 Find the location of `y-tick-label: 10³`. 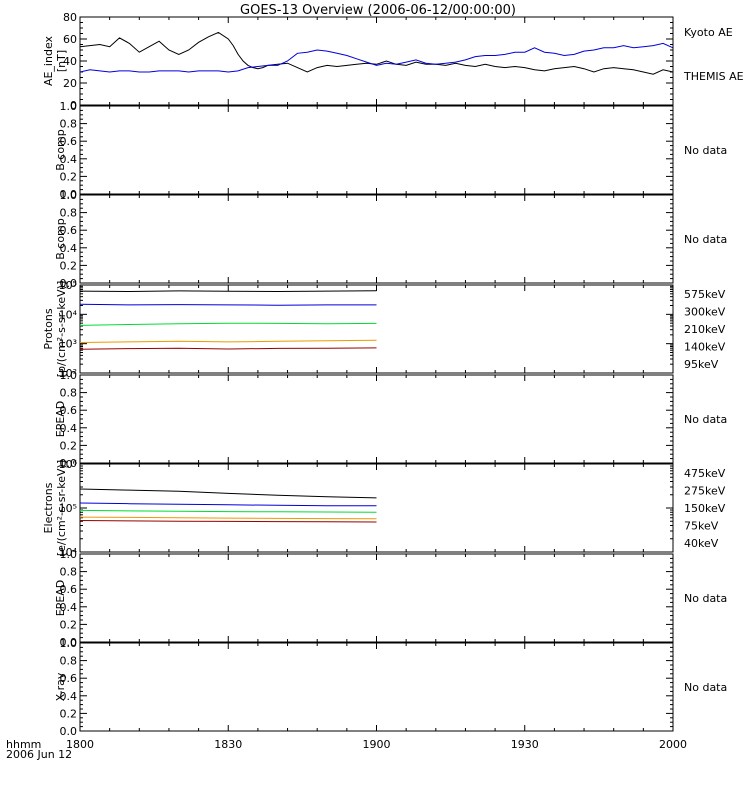

y-tick-label: 10³ is located at coordinates (68, 344).